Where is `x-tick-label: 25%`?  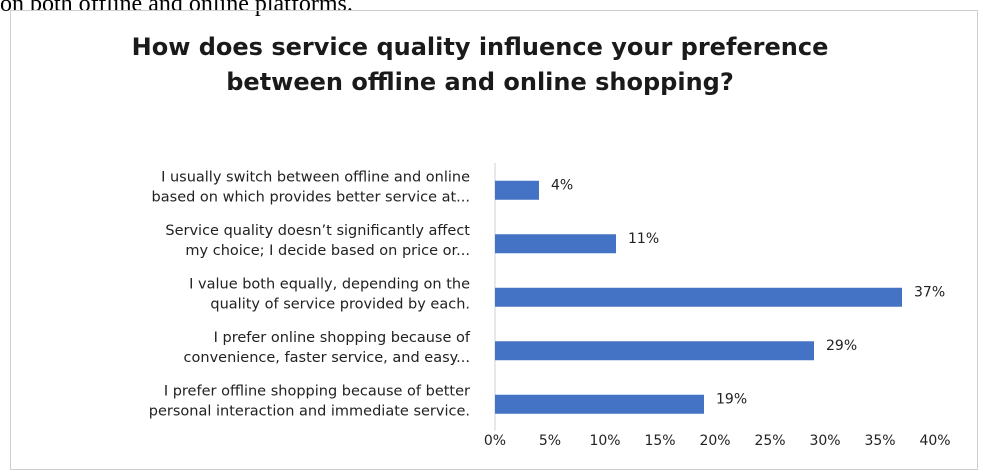
x-tick-label: 25% is located at coordinates (769, 441).